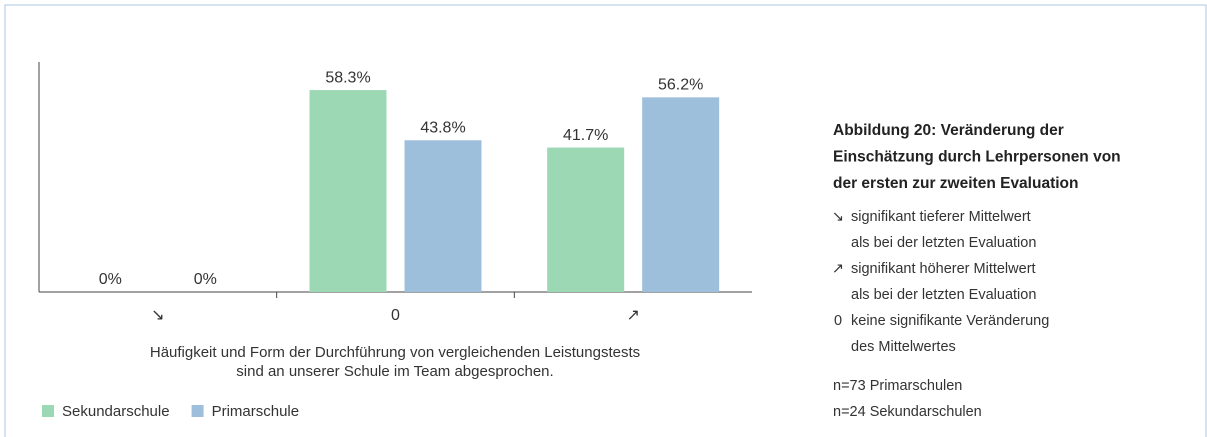  I want to click on key-symbol: ↘, so click(838, 217).